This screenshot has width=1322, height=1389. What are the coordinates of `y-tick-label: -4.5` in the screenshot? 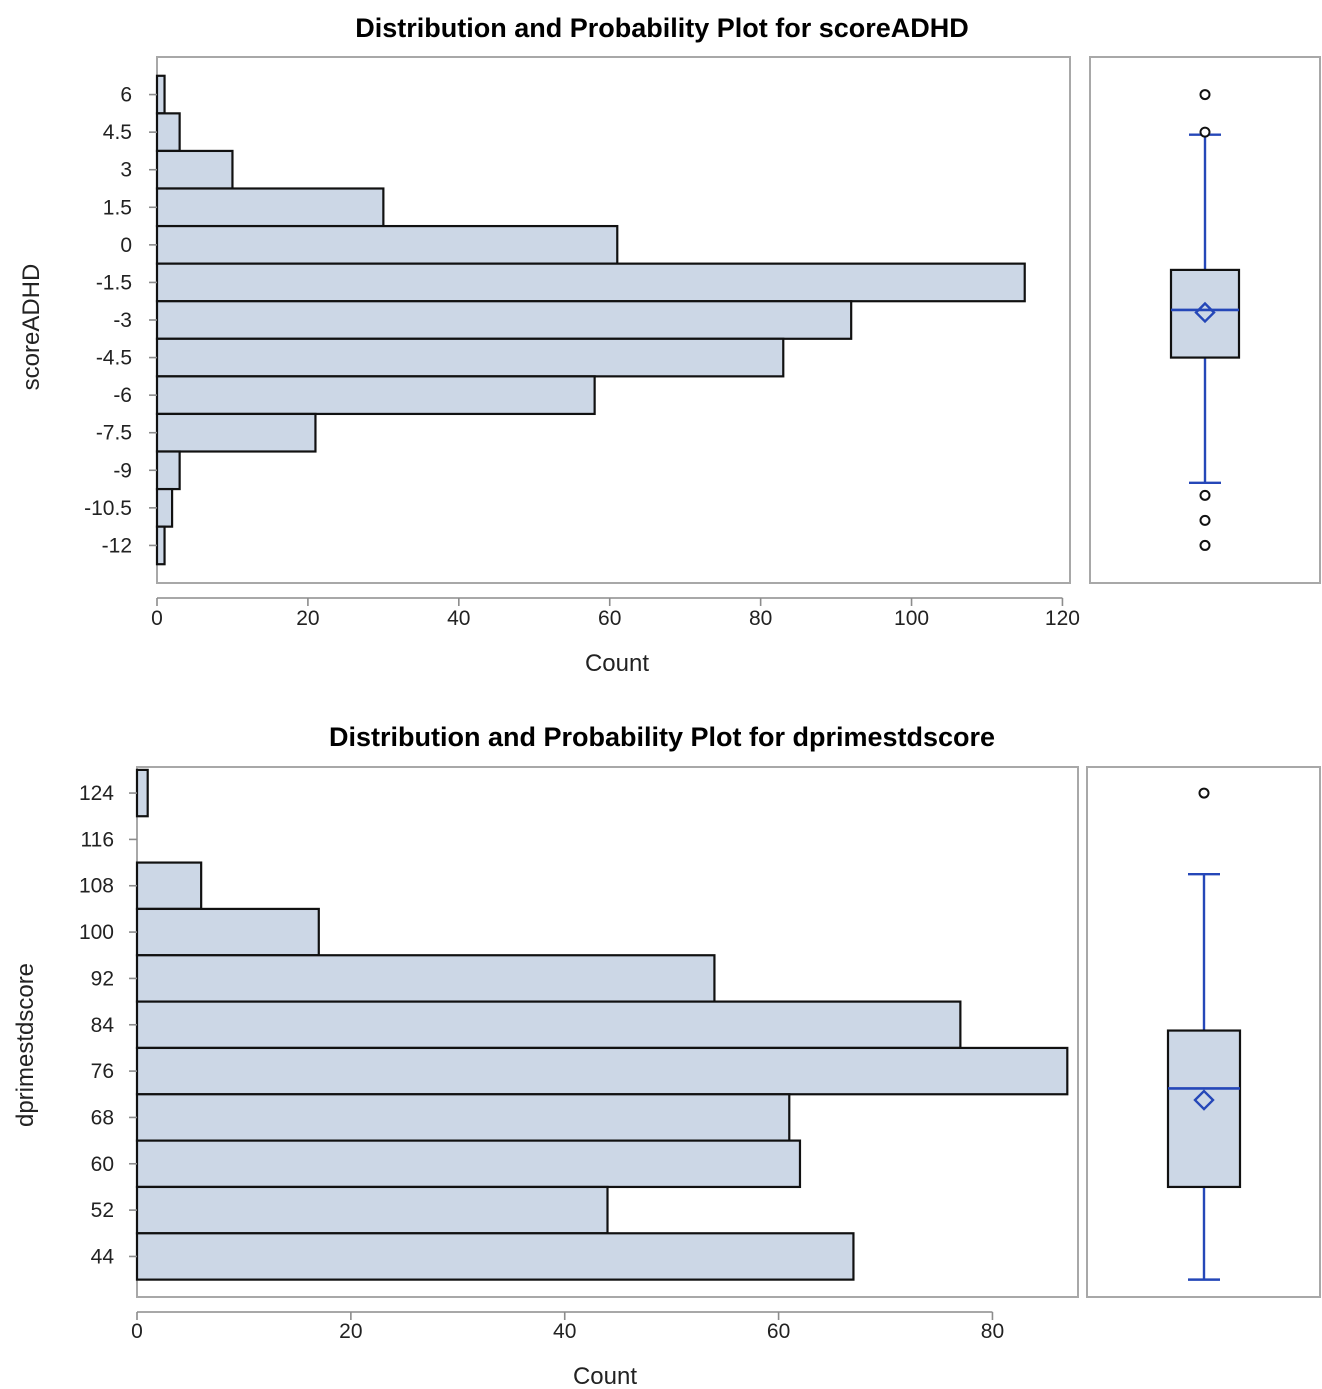 It's located at (114, 358).